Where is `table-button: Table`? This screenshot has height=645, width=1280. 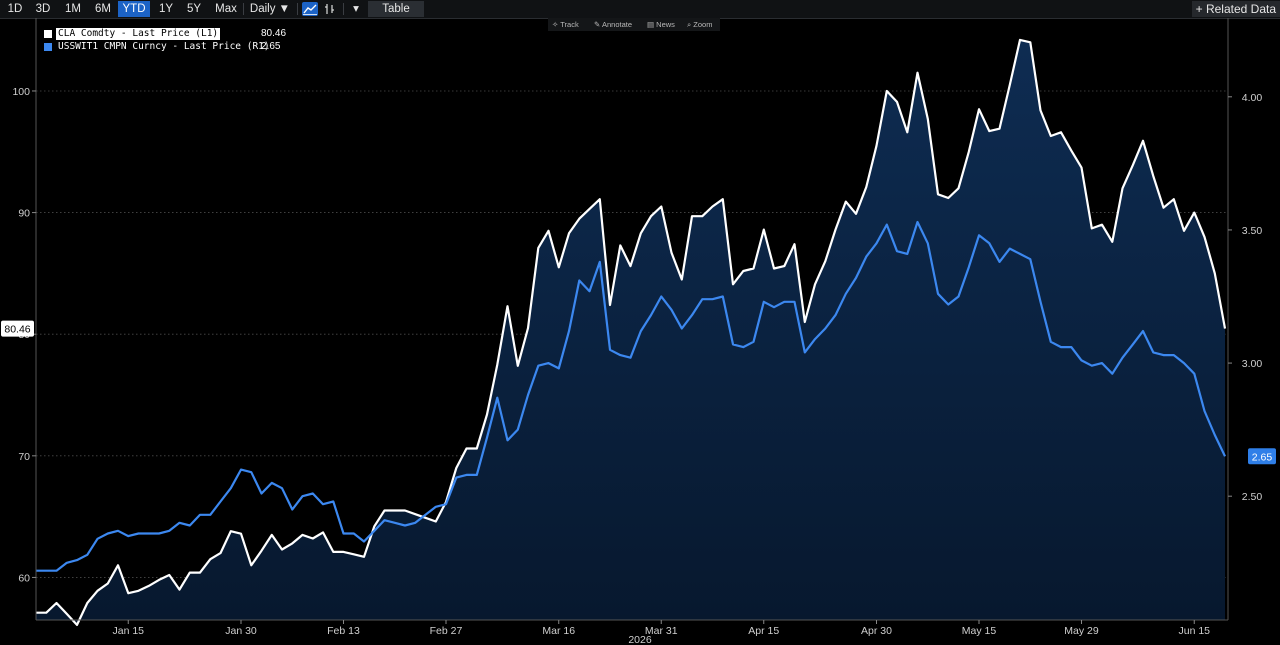 table-button: Table is located at coordinates (396, 9).